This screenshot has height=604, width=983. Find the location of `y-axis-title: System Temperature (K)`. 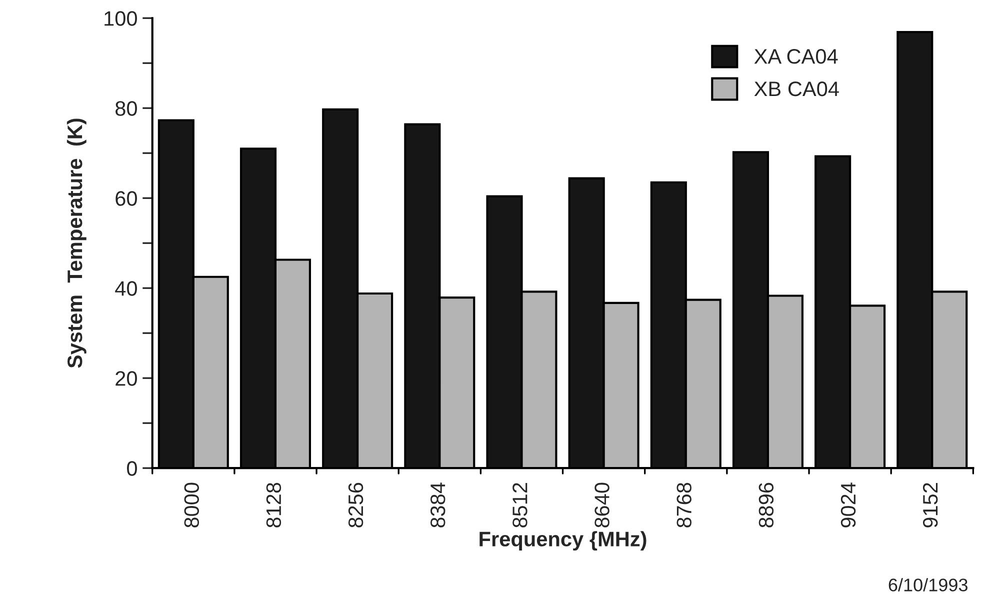

y-axis-title: System Temperature (K) is located at coordinates (76, 243).